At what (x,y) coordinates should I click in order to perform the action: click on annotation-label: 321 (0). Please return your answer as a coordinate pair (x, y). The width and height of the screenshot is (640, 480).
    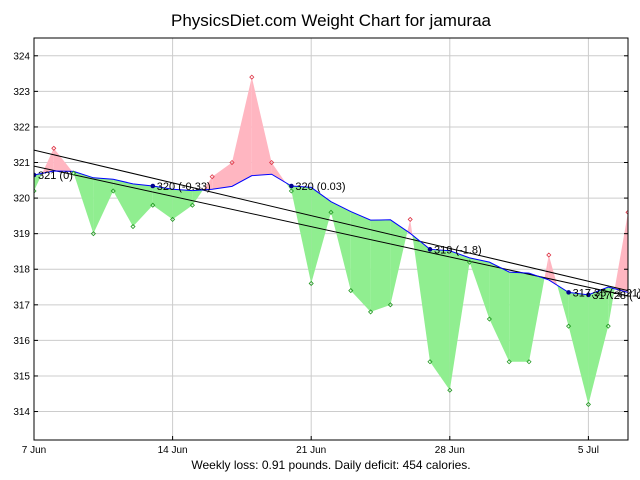
    Looking at the image, I should click on (55, 176).